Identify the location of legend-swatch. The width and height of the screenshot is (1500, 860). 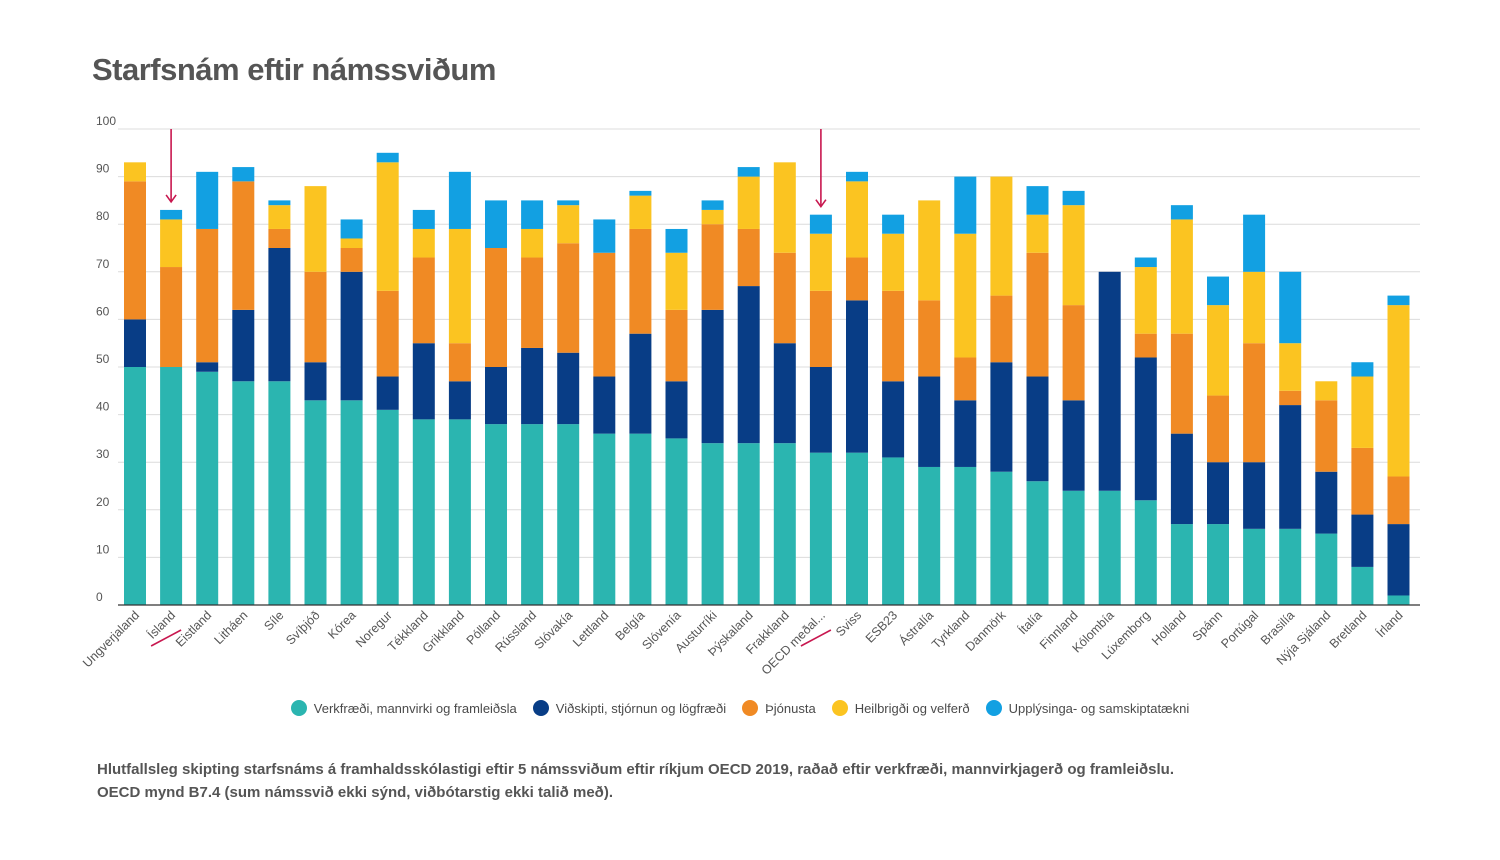
(839, 708).